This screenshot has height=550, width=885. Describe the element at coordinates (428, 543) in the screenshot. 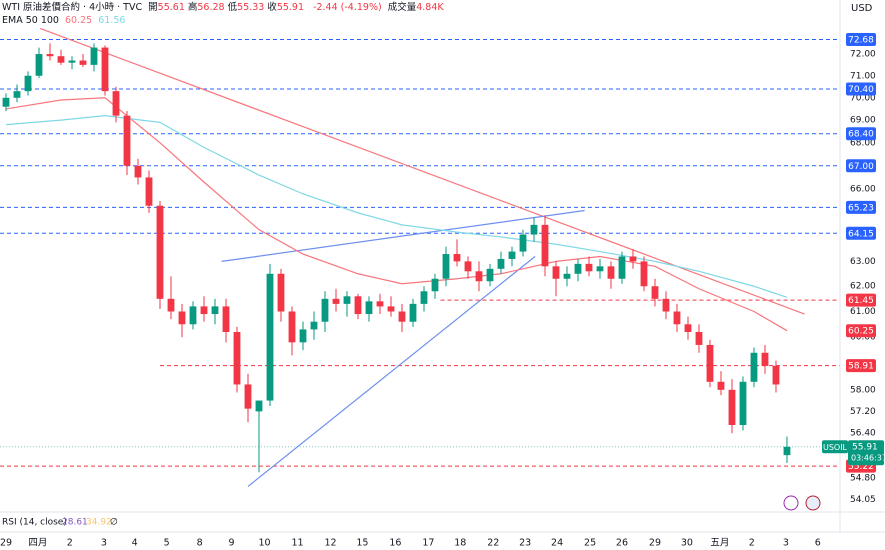

I see `x-tick-label: 17` at that location.